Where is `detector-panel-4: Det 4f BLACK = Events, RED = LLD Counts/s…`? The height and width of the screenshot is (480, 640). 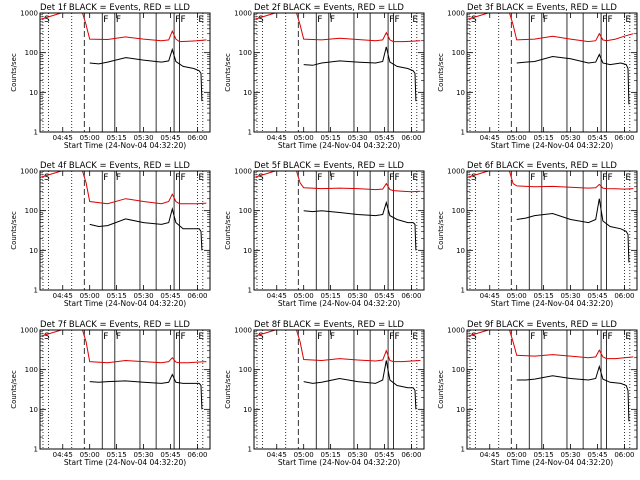 detector-panel-4: Det 4f BLACK = Events, RED = LLD Counts/s… is located at coordinates (110, 234).